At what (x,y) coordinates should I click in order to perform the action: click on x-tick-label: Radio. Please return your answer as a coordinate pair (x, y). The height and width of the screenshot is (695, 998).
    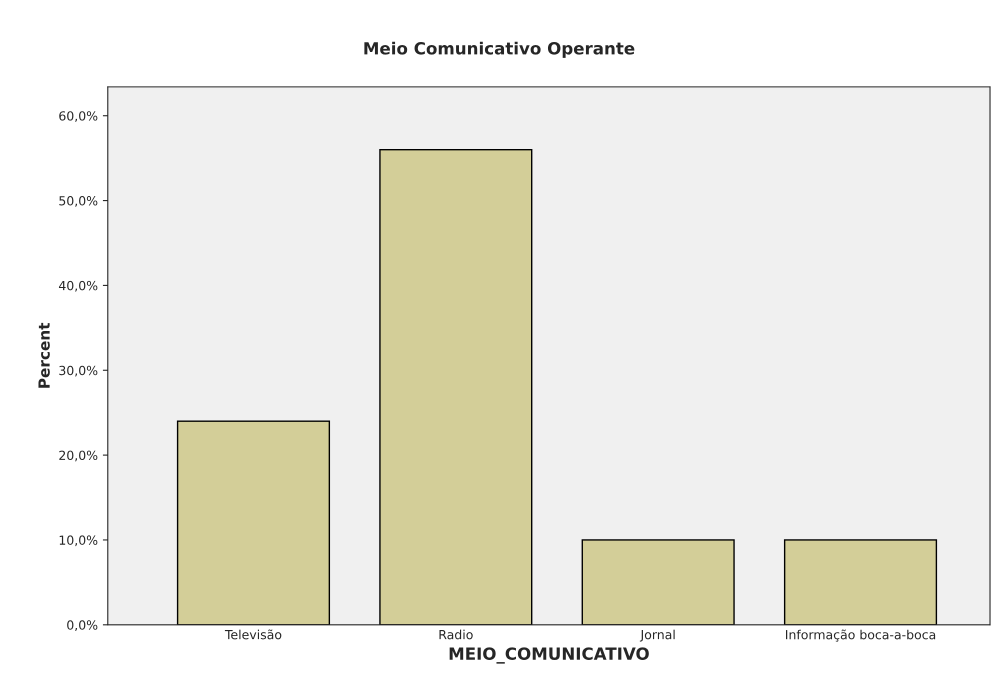
    Looking at the image, I should click on (456, 635).